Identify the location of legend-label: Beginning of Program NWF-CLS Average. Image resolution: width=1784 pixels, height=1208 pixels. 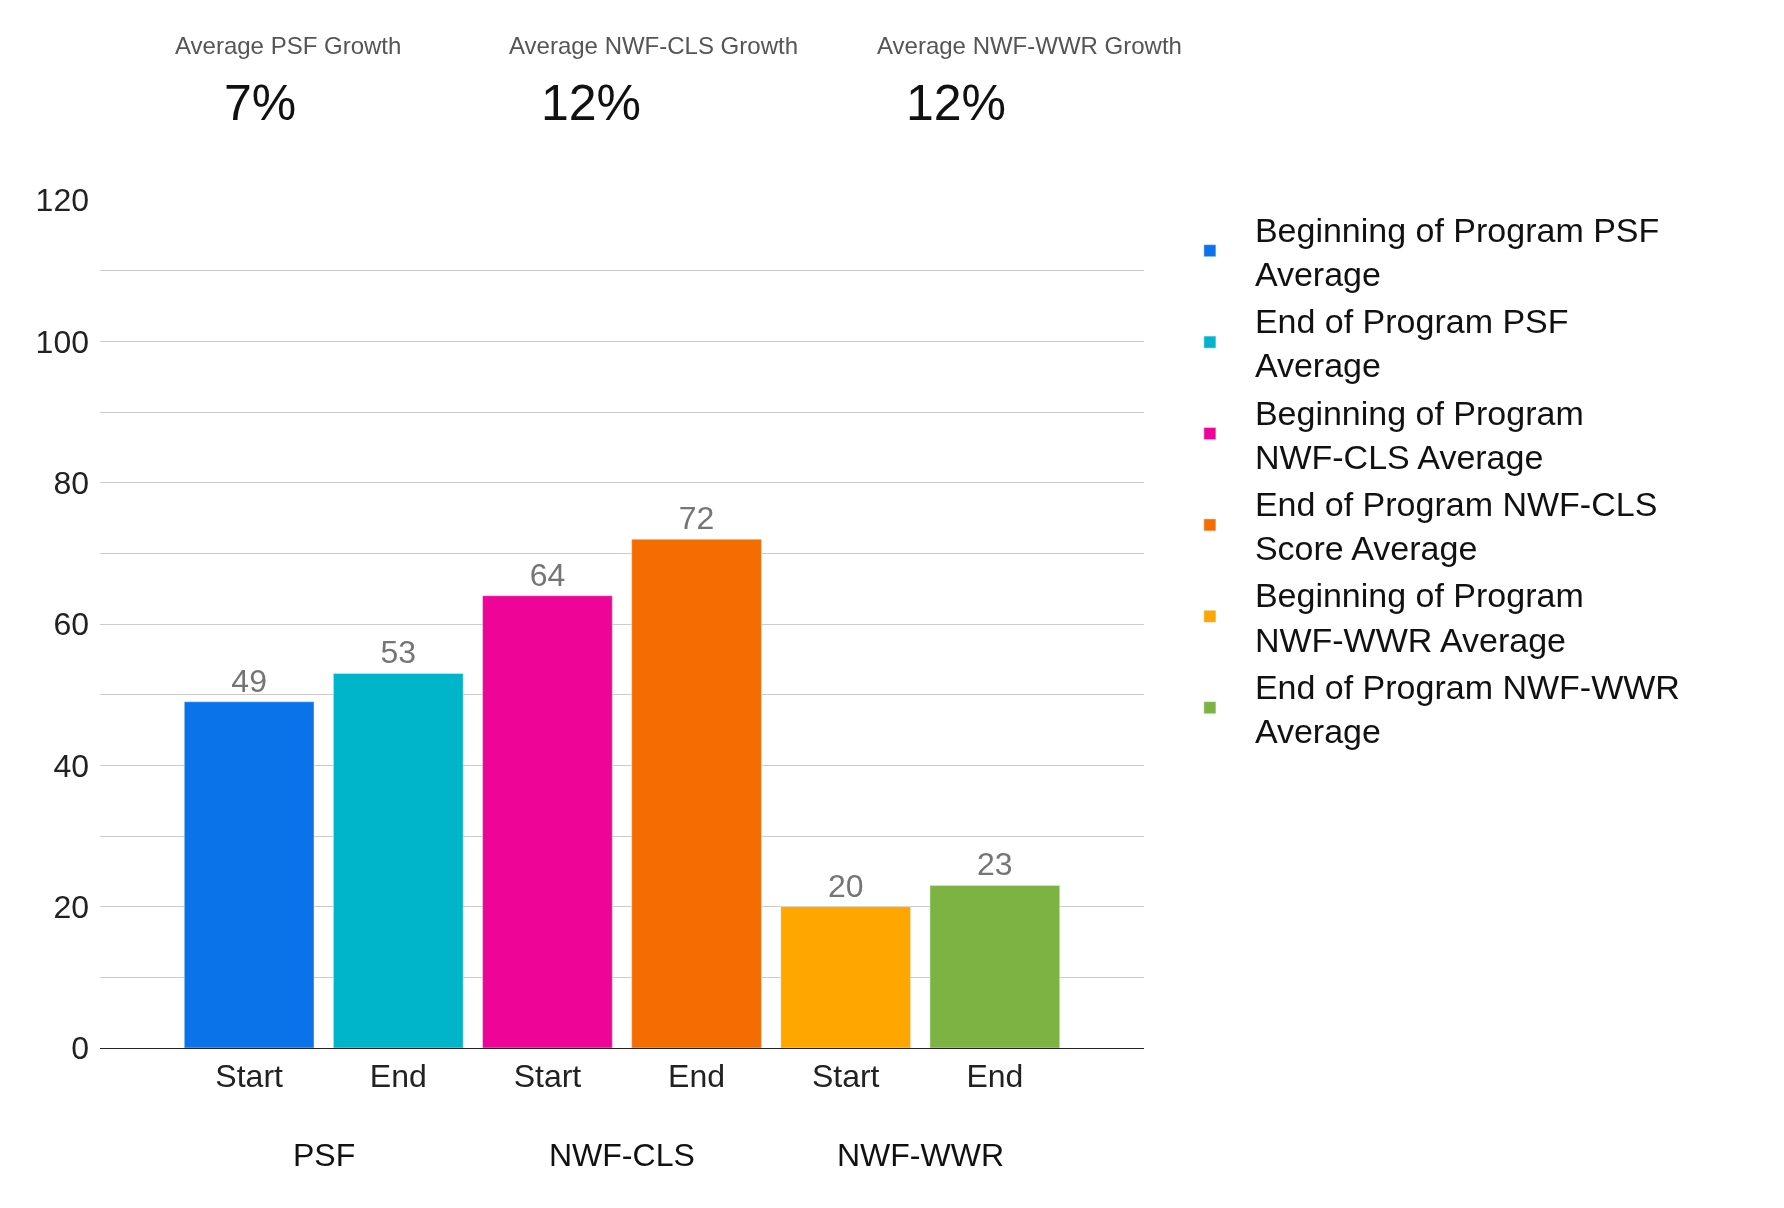
(1419, 434).